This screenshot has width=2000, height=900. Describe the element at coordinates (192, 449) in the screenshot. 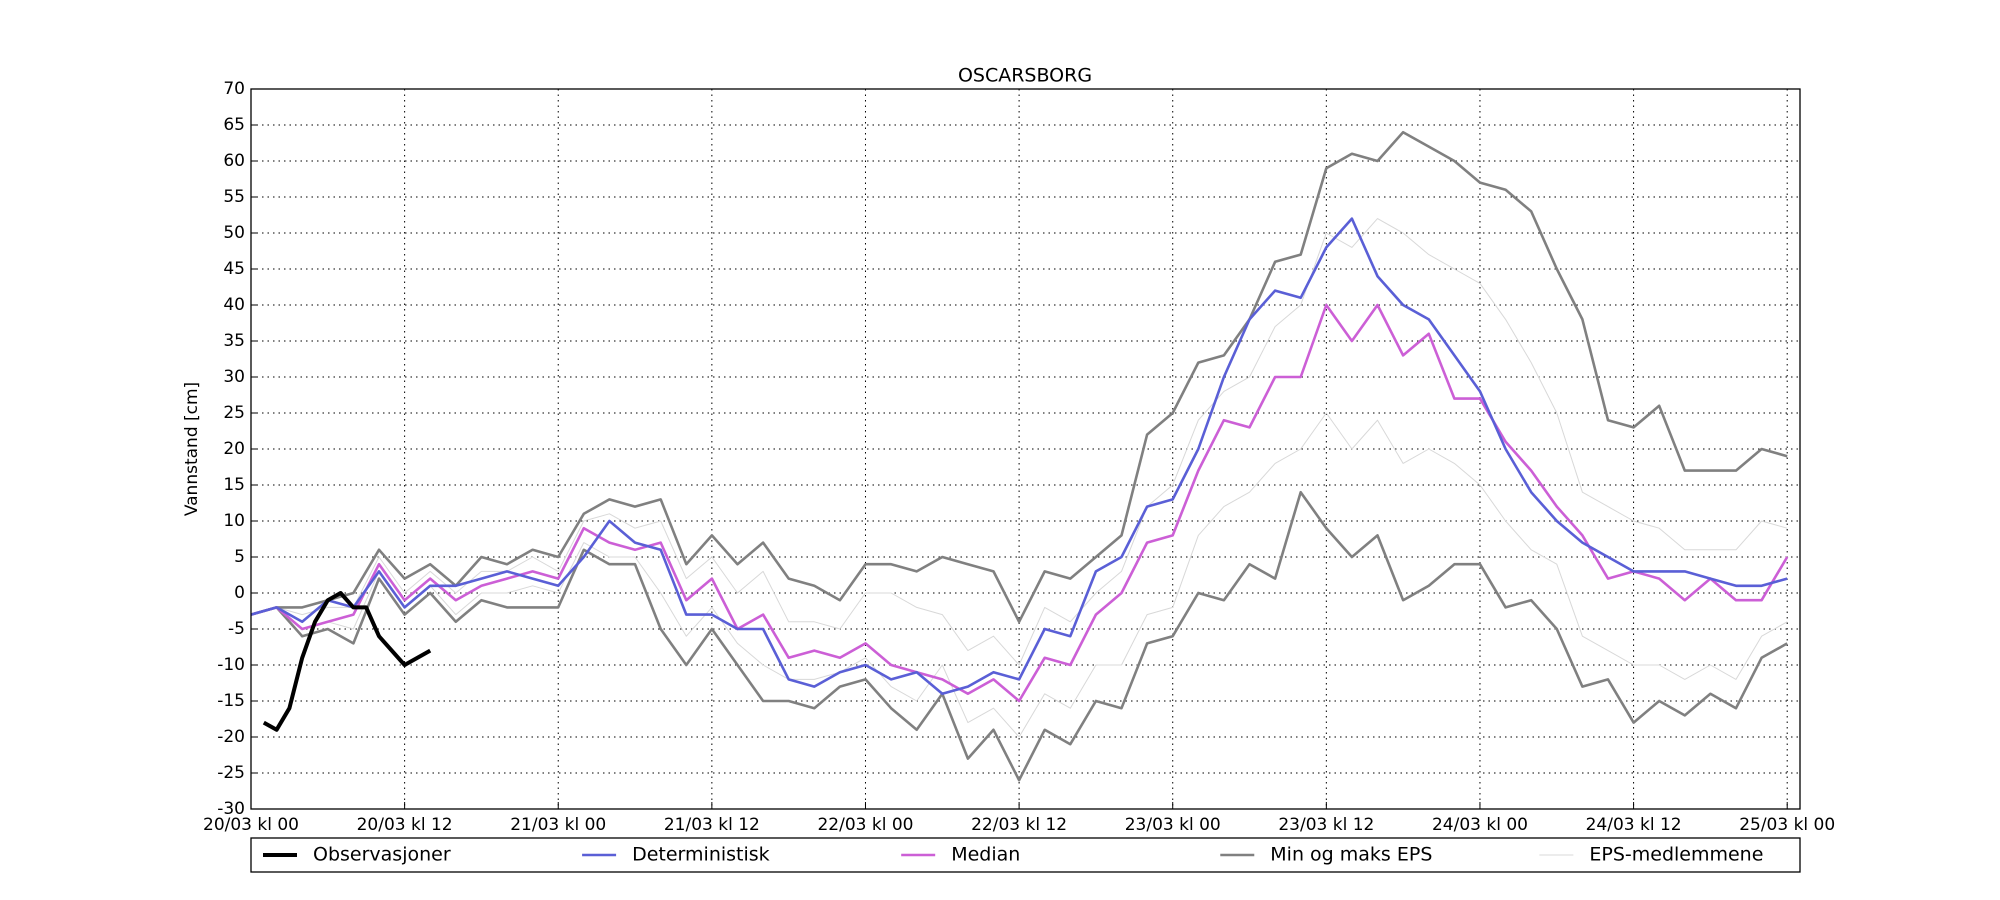

I see `y-axis-label: Vannstand [cm]` at that location.